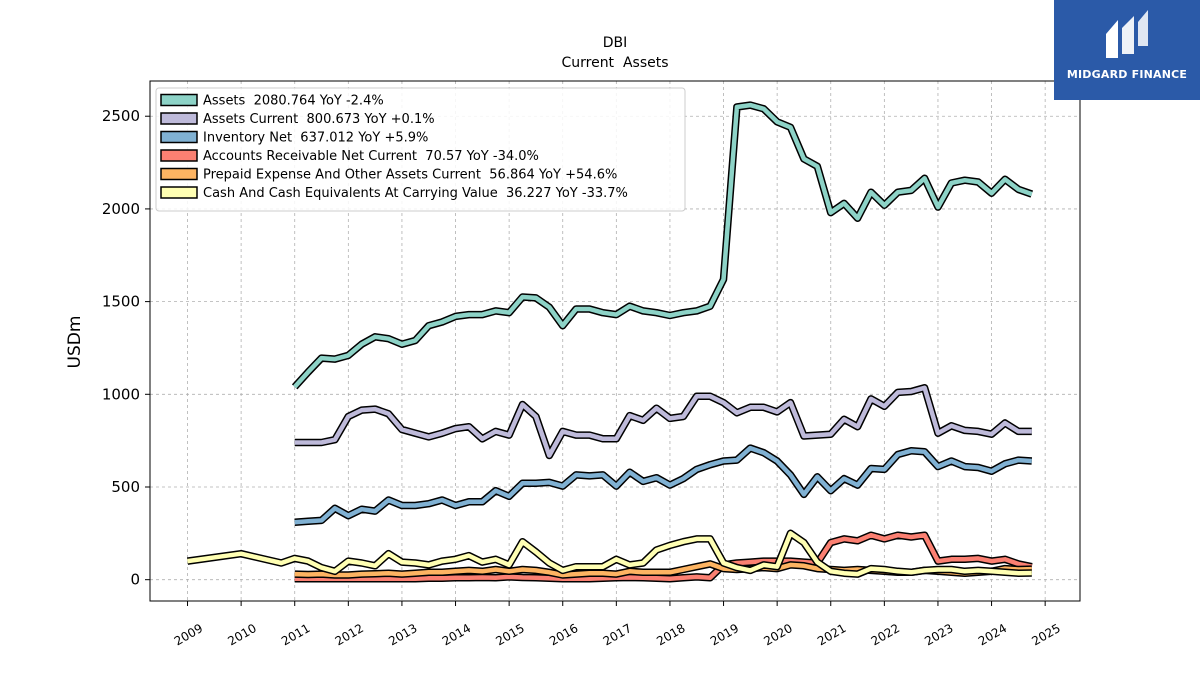 The image size is (1200, 675). What do you see at coordinates (617, 634) in the screenshot?
I see `x-tick-label: 2017` at bounding box center [617, 634].